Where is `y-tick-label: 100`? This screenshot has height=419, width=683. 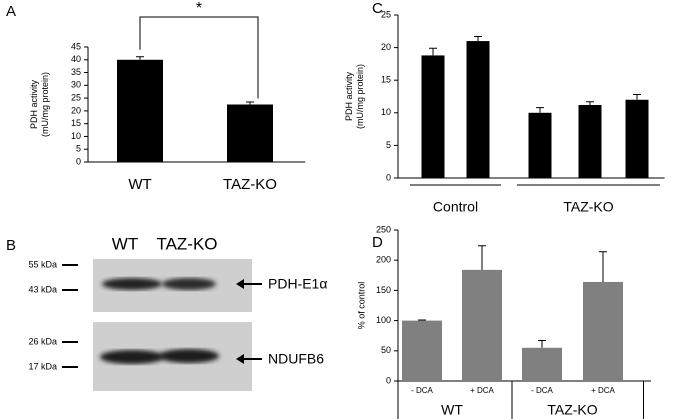 y-tick-label: 100 is located at coordinates (383, 320).